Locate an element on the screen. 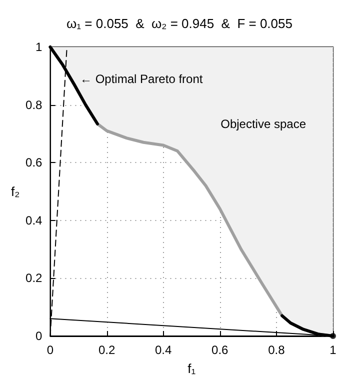 The width and height of the screenshot is (359, 391). x-tick-label: 0 is located at coordinates (50, 350).